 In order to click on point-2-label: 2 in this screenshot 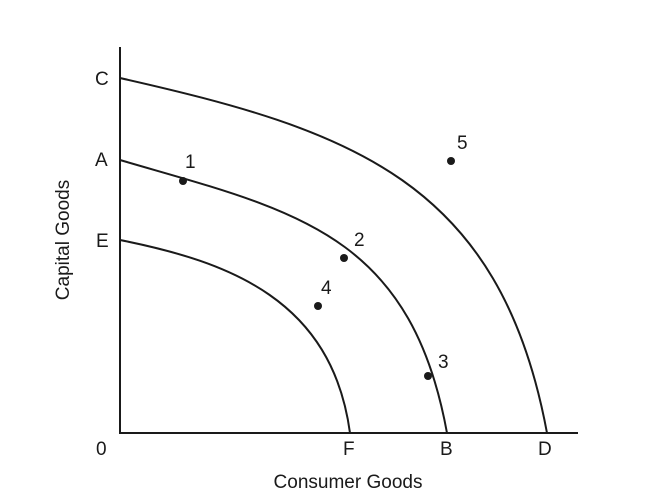, I will do `click(359, 240)`.